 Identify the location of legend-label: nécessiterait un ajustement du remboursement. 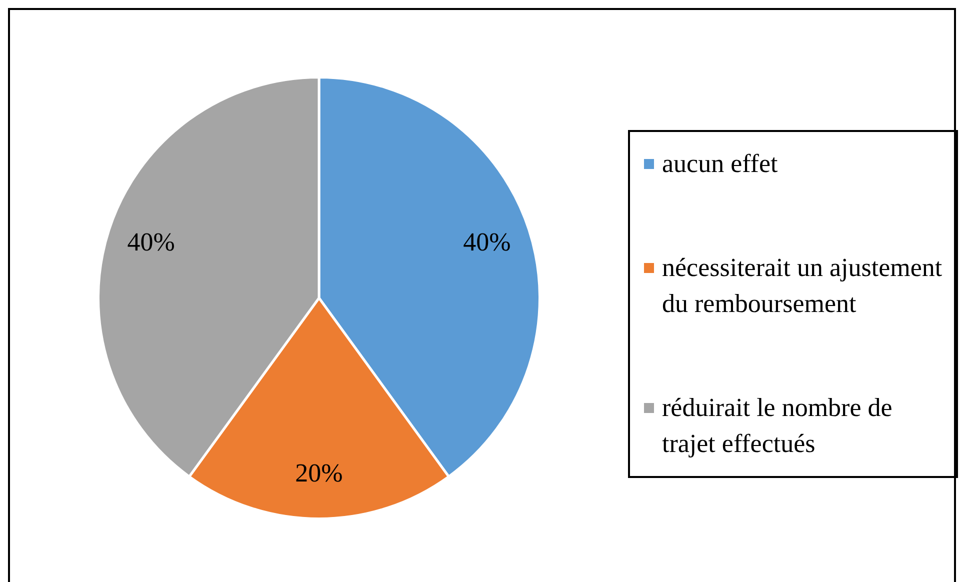
(803, 286).